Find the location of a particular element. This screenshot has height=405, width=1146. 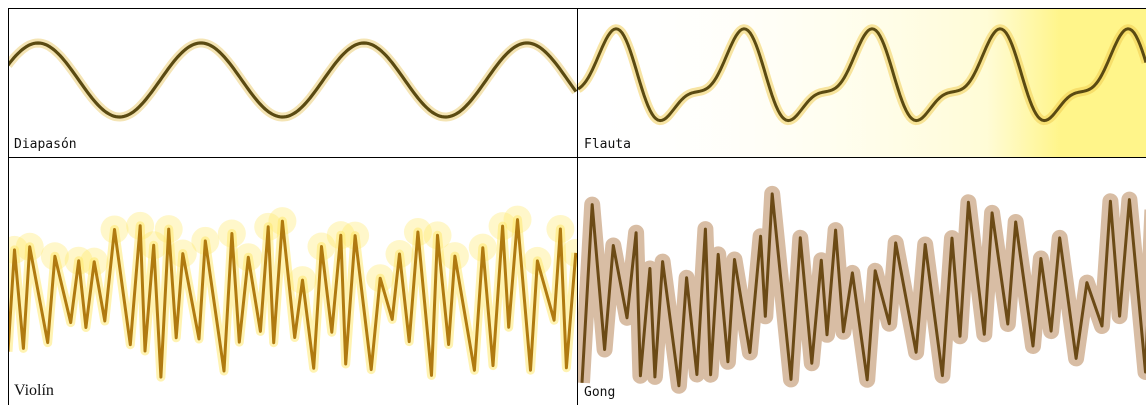

label-flauta: Flauta is located at coordinates (607, 144).